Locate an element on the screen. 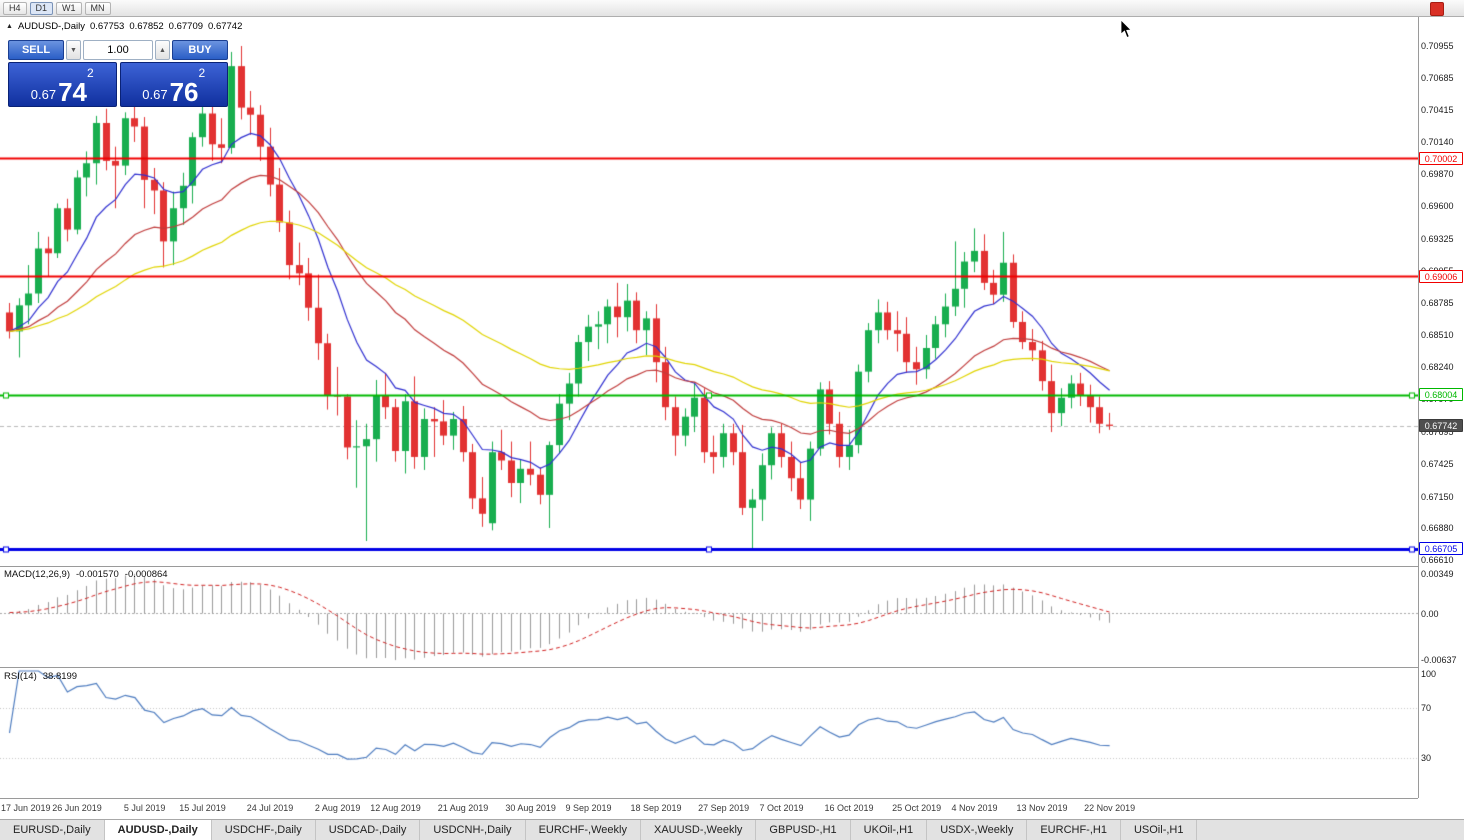 The image size is (1464, 840). price-tick-label: 0.68785 is located at coordinates (1437, 302).